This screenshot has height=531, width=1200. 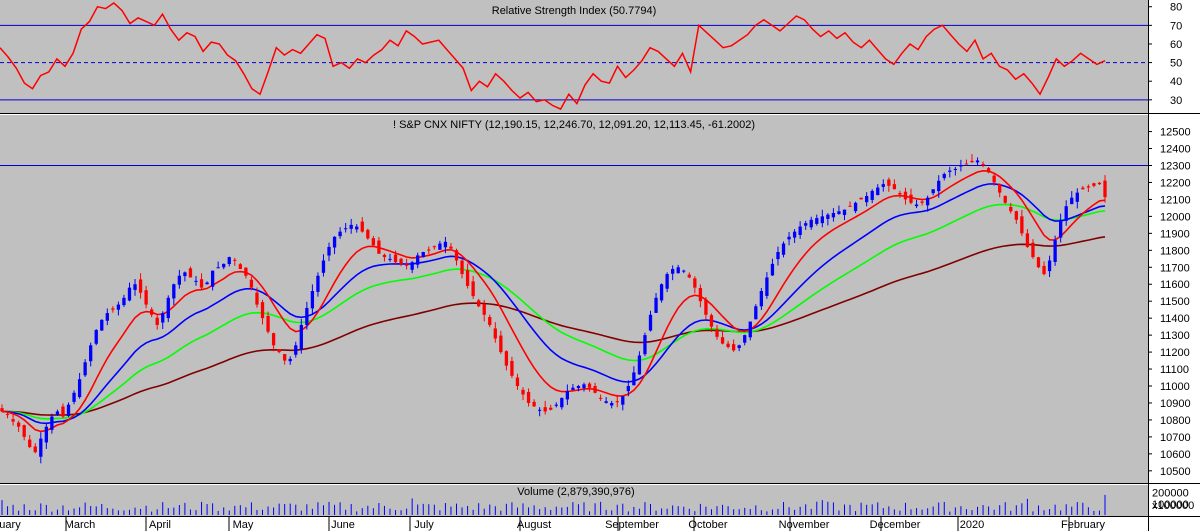 What do you see at coordinates (1175, 285) in the screenshot?
I see `price-tick-label: 11600` at bounding box center [1175, 285].